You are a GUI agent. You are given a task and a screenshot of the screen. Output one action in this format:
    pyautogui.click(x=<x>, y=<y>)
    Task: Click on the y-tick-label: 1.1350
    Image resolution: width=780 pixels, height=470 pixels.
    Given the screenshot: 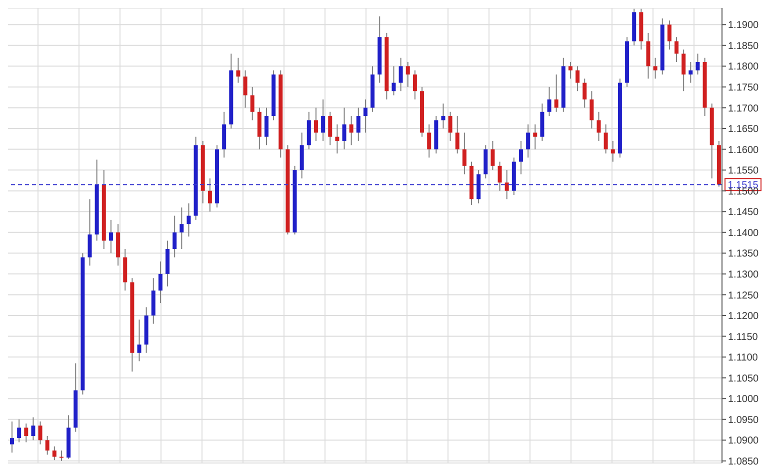 What is the action you would take?
    pyautogui.click(x=744, y=254)
    